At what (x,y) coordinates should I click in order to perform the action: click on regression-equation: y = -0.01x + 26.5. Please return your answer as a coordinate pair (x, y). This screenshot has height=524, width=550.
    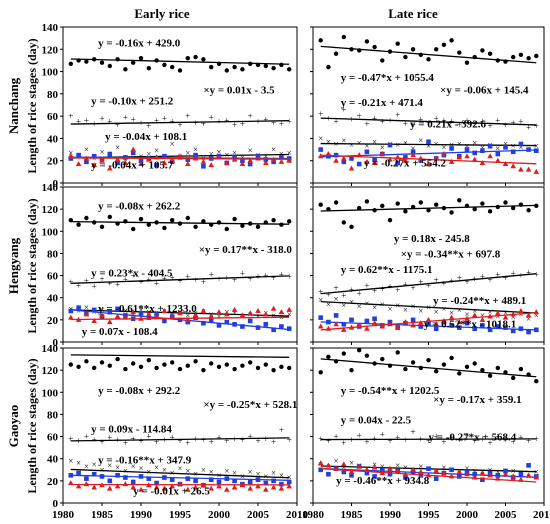
    Looking at the image, I should click on (171, 492).